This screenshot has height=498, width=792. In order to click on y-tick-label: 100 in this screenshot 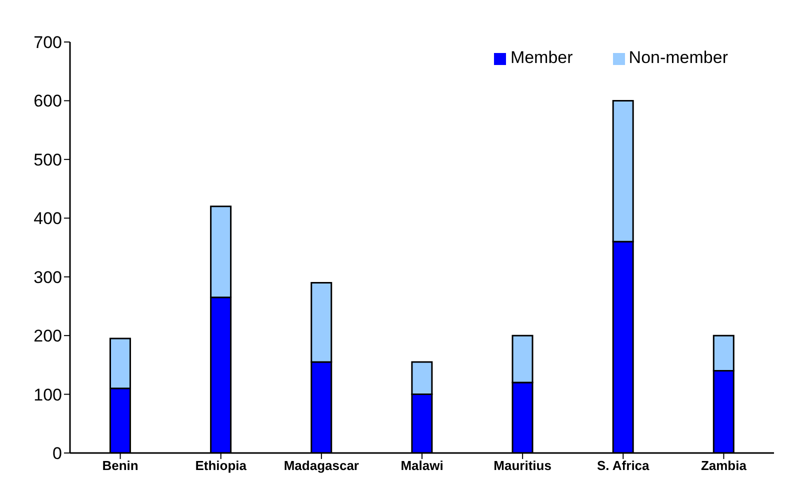, I will do `click(48, 394)`.